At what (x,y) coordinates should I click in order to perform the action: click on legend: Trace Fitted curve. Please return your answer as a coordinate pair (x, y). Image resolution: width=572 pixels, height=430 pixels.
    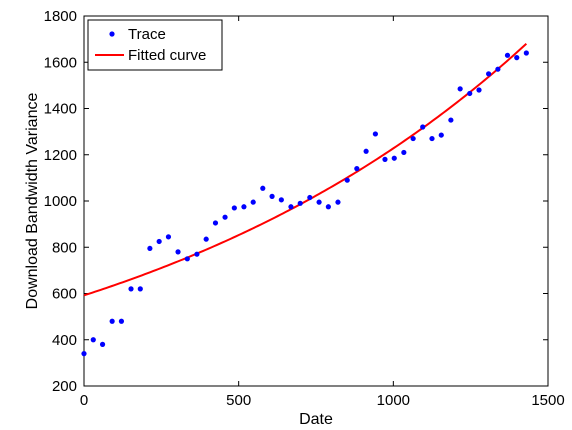
    Looking at the image, I should click on (155, 45).